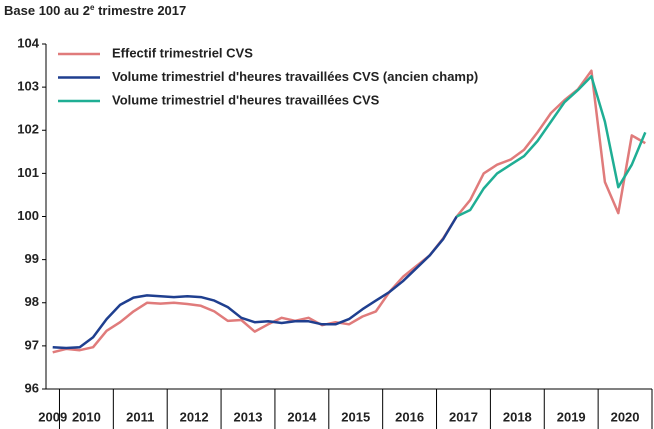 The width and height of the screenshot is (654, 429). I want to click on y-tick-label: 96, so click(32, 387).